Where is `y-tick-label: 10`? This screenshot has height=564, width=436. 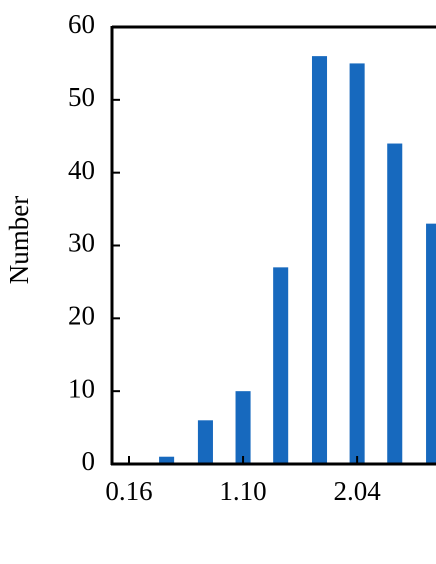
y-tick-label: 10 is located at coordinates (81, 388).